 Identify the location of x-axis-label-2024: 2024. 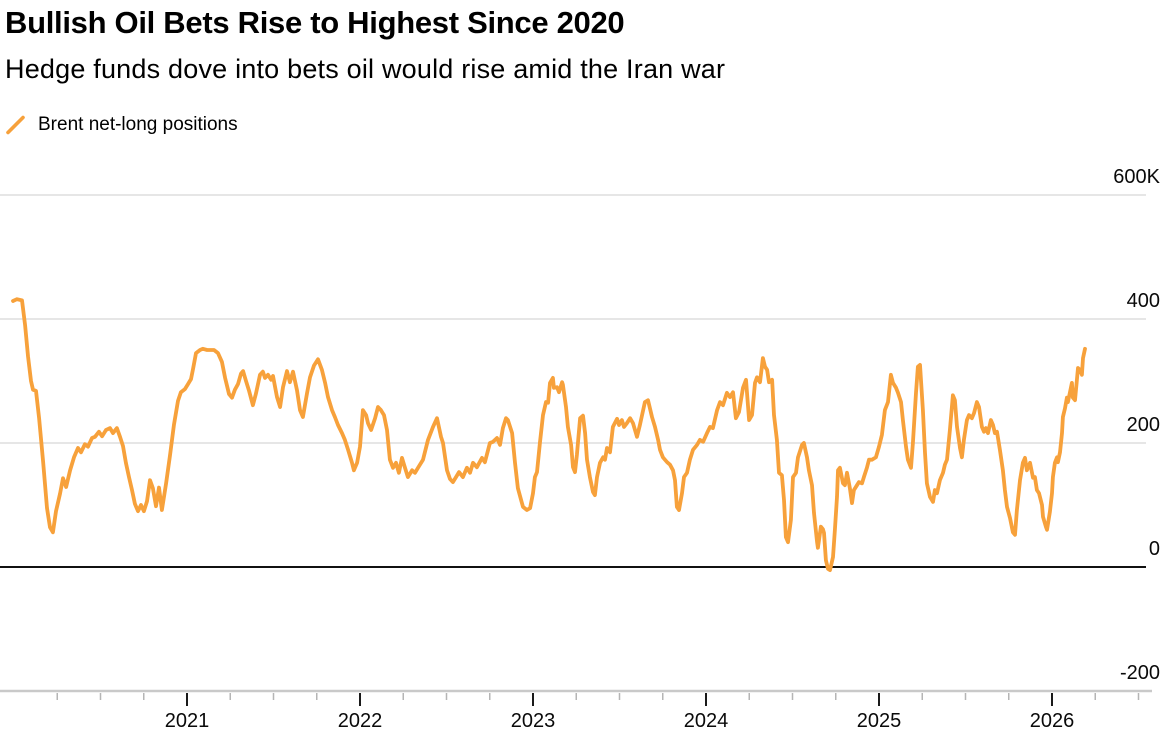
(706, 721).